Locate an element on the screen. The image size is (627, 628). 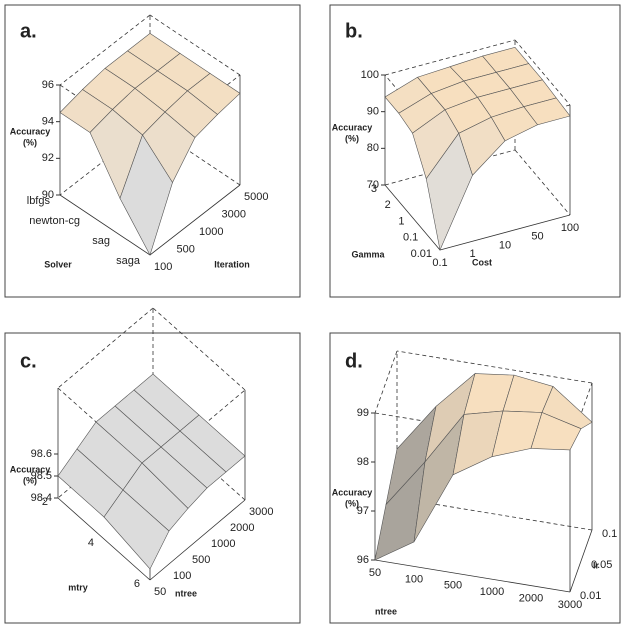
x-axis-label: ntree is located at coordinates (386, 611).